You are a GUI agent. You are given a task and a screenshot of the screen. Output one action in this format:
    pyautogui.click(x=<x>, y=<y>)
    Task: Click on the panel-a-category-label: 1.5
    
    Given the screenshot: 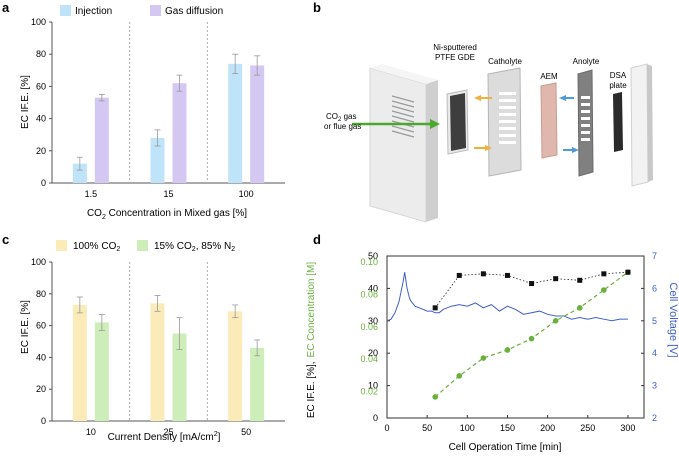 What is the action you would take?
    pyautogui.click(x=91, y=194)
    